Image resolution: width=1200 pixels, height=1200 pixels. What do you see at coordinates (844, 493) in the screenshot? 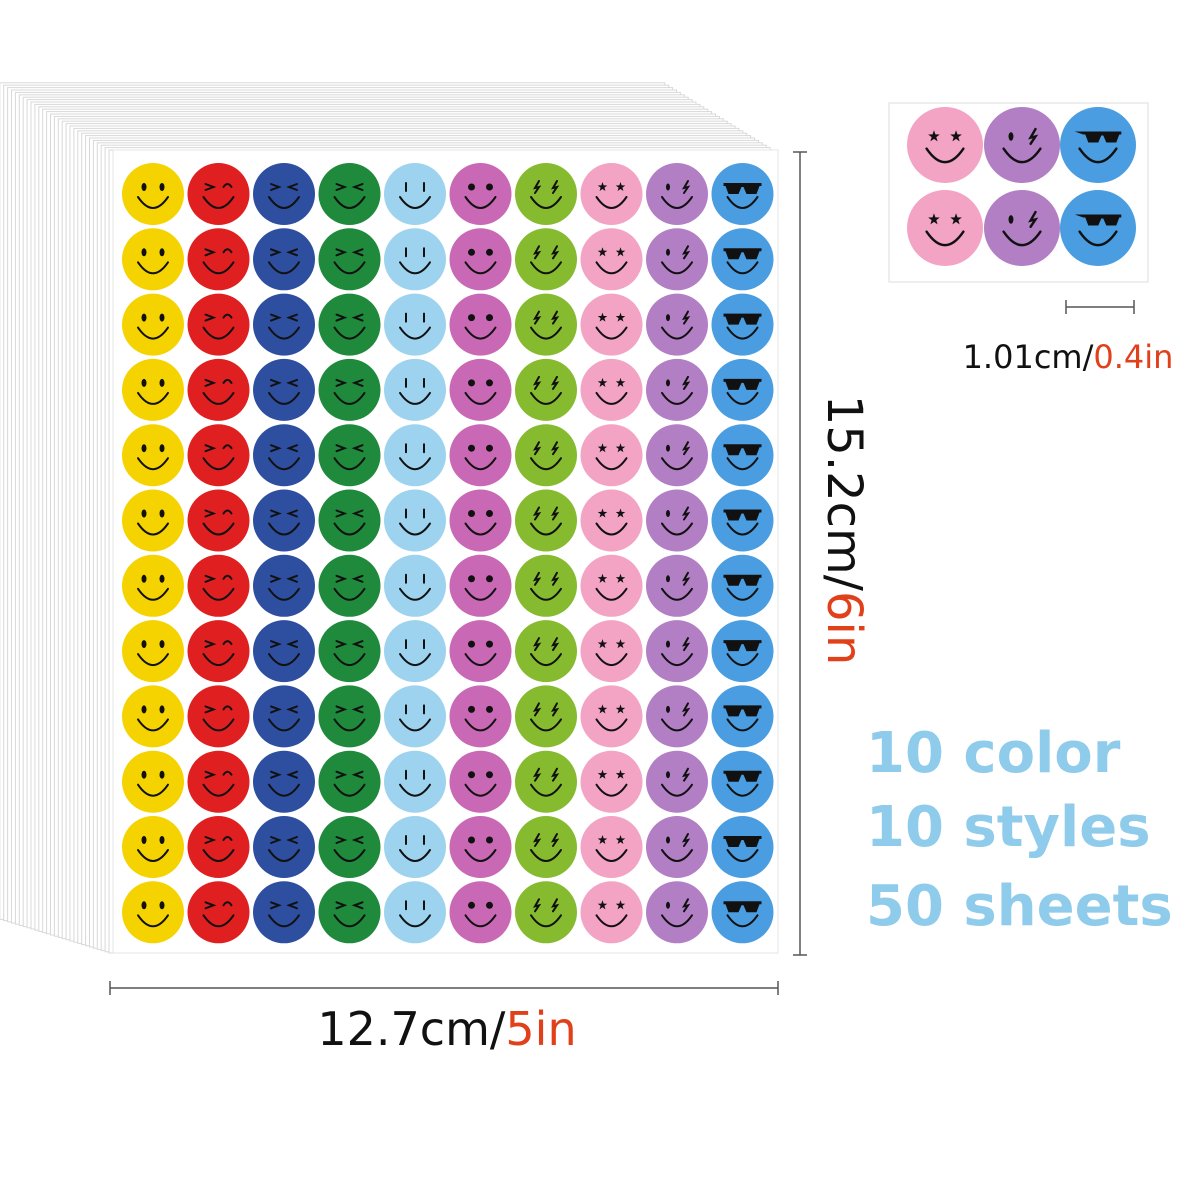
I see `height-cm: 15.2cm/` at bounding box center [844, 493].